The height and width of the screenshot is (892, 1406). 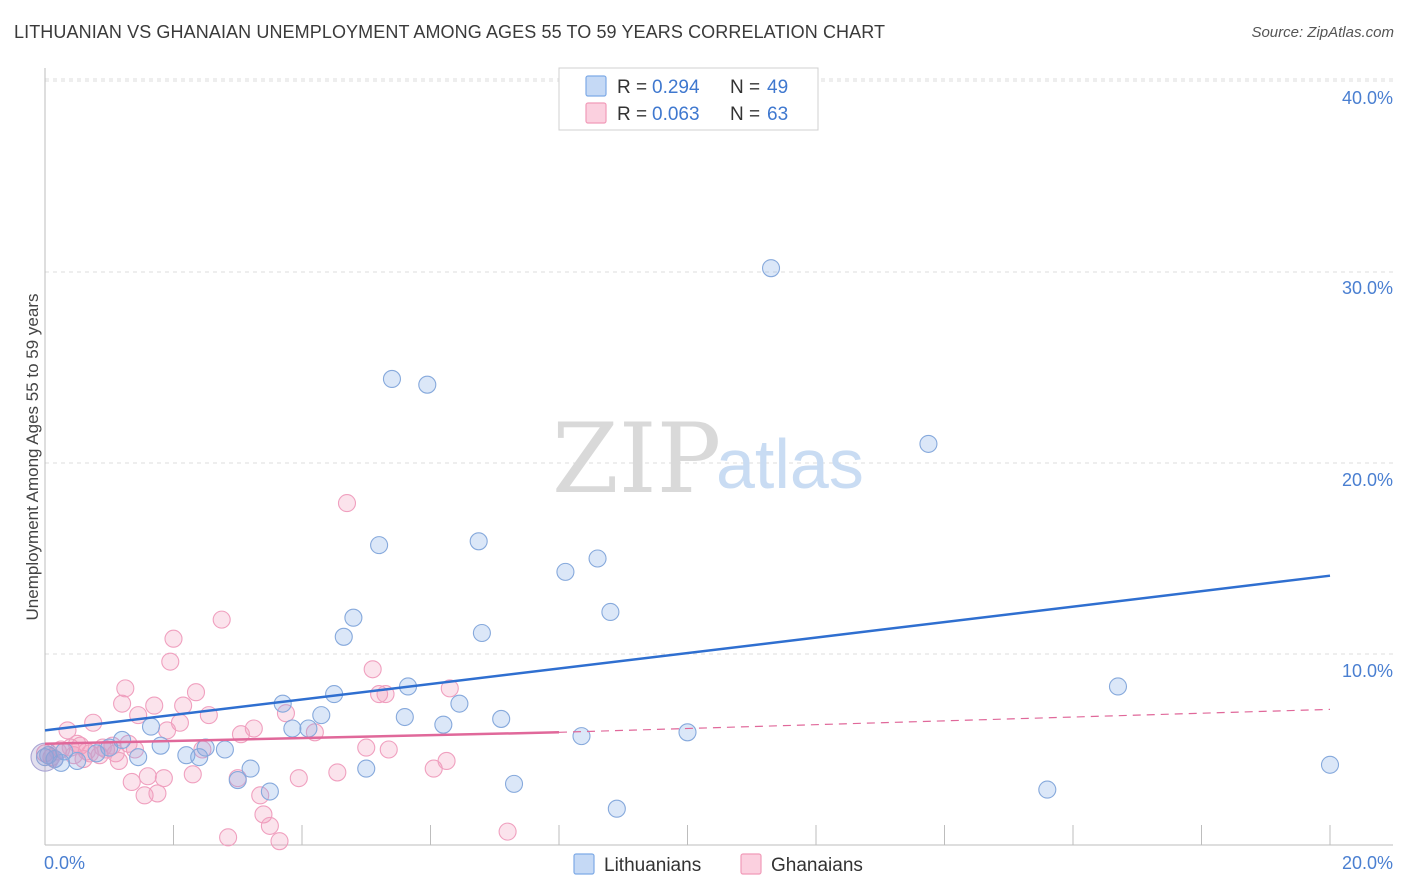 What do you see at coordinates (790, 464) in the screenshot?
I see `watermark-atlas: atlas` at bounding box center [790, 464].